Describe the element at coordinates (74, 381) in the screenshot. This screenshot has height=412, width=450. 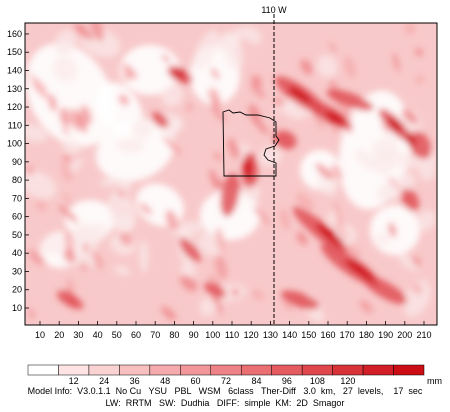
I see `color-bar-label: 12` at that location.